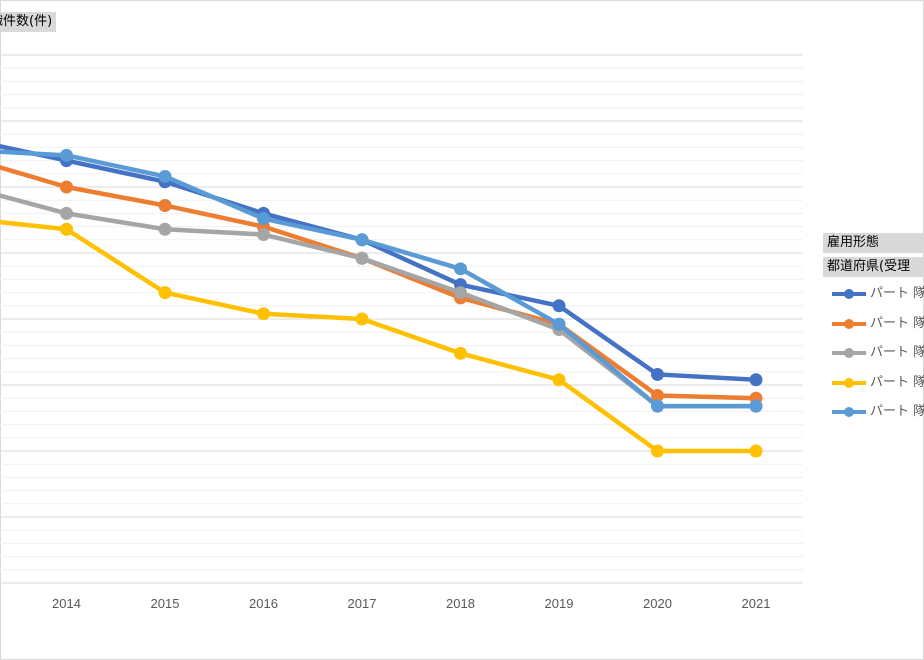 Image resolution: width=924 pixels, height=660 pixels. Describe the element at coordinates (873, 267) in the screenshot. I see `legend-field-button-prefecture: 都道府県(受理` at that location.